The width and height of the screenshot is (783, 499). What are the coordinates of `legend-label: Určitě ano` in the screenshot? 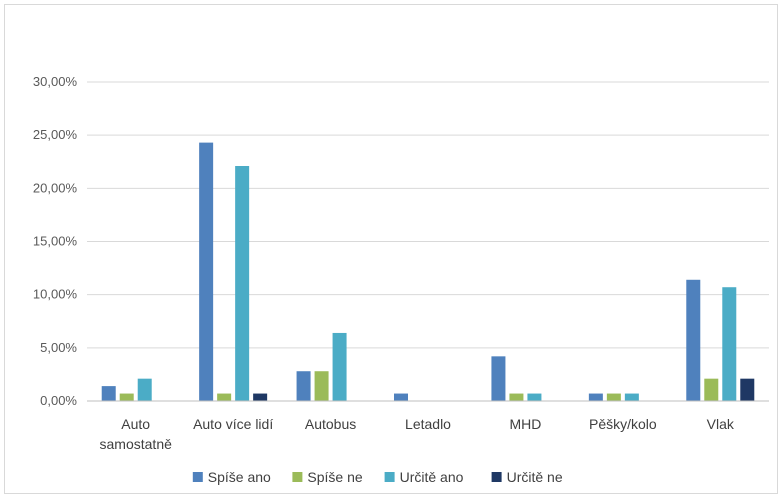 It's located at (432, 477).